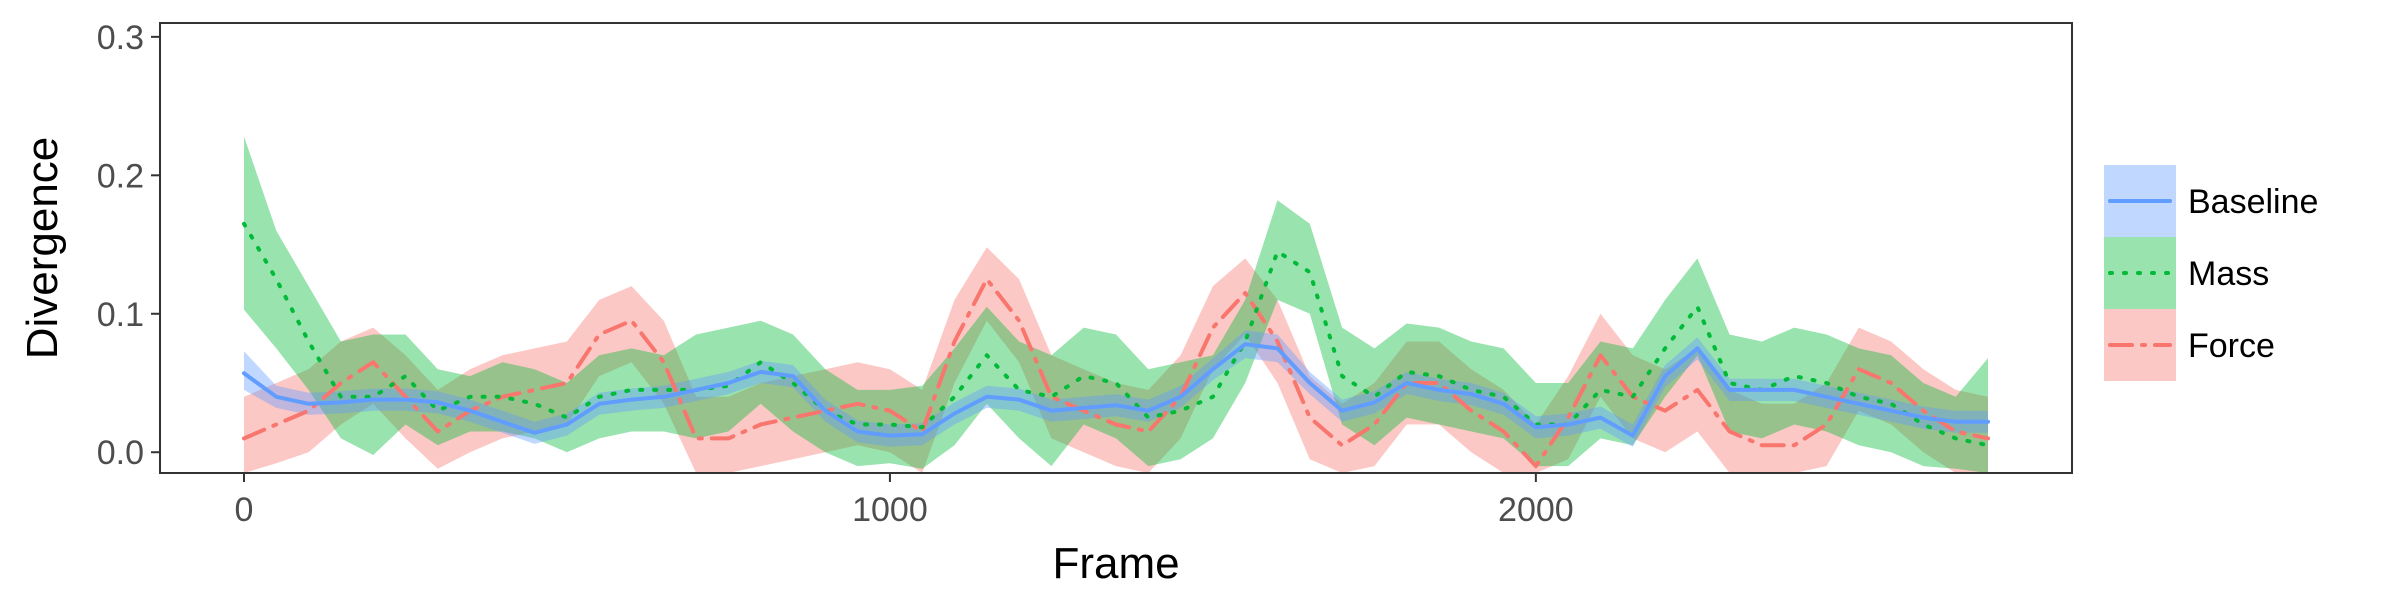  Describe the element at coordinates (1115, 563) in the screenshot. I see `x-axis-title: Frame` at that location.